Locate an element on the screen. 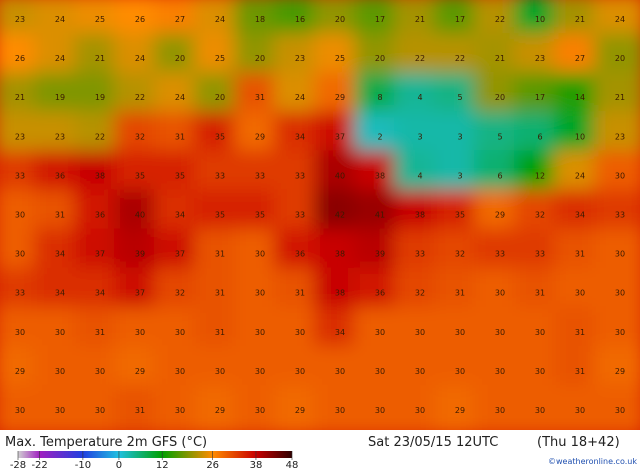  temperature-label: 26 is located at coordinates (20, 58).